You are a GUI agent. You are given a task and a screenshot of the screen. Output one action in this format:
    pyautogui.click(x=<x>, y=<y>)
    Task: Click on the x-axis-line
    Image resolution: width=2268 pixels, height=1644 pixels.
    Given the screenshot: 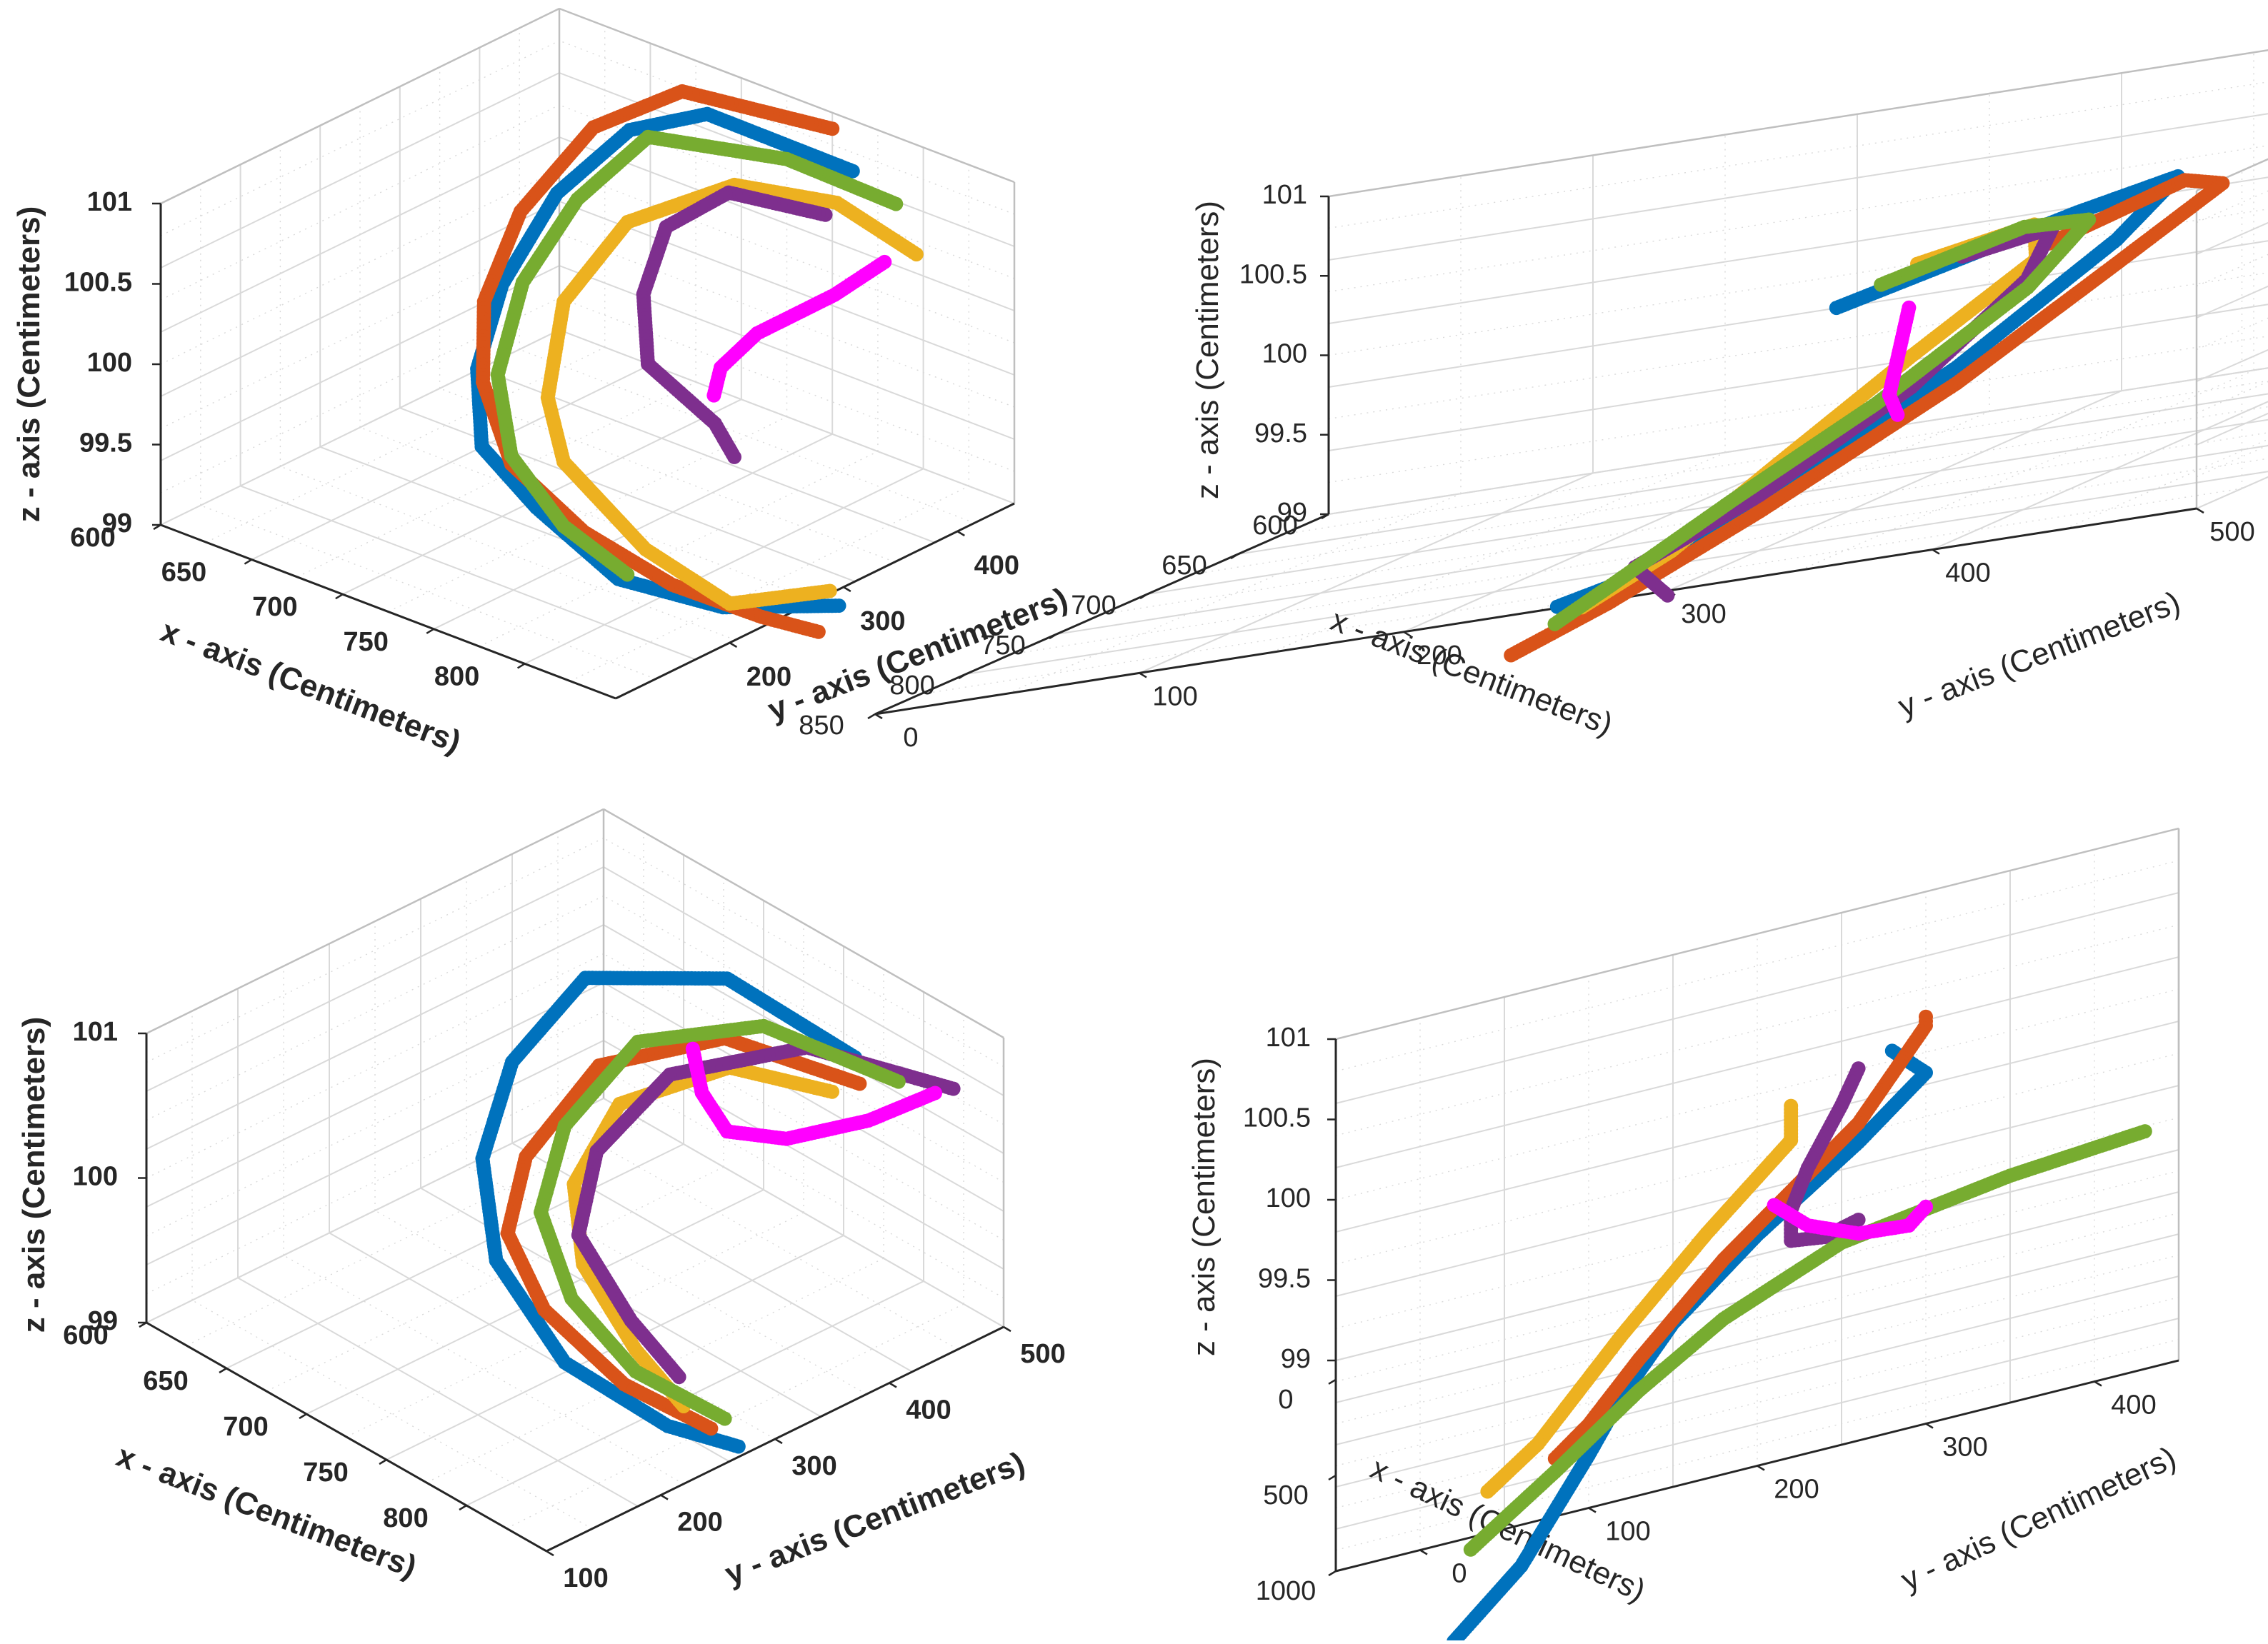 What is the action you would take?
    pyautogui.click(x=346, y=1437)
    